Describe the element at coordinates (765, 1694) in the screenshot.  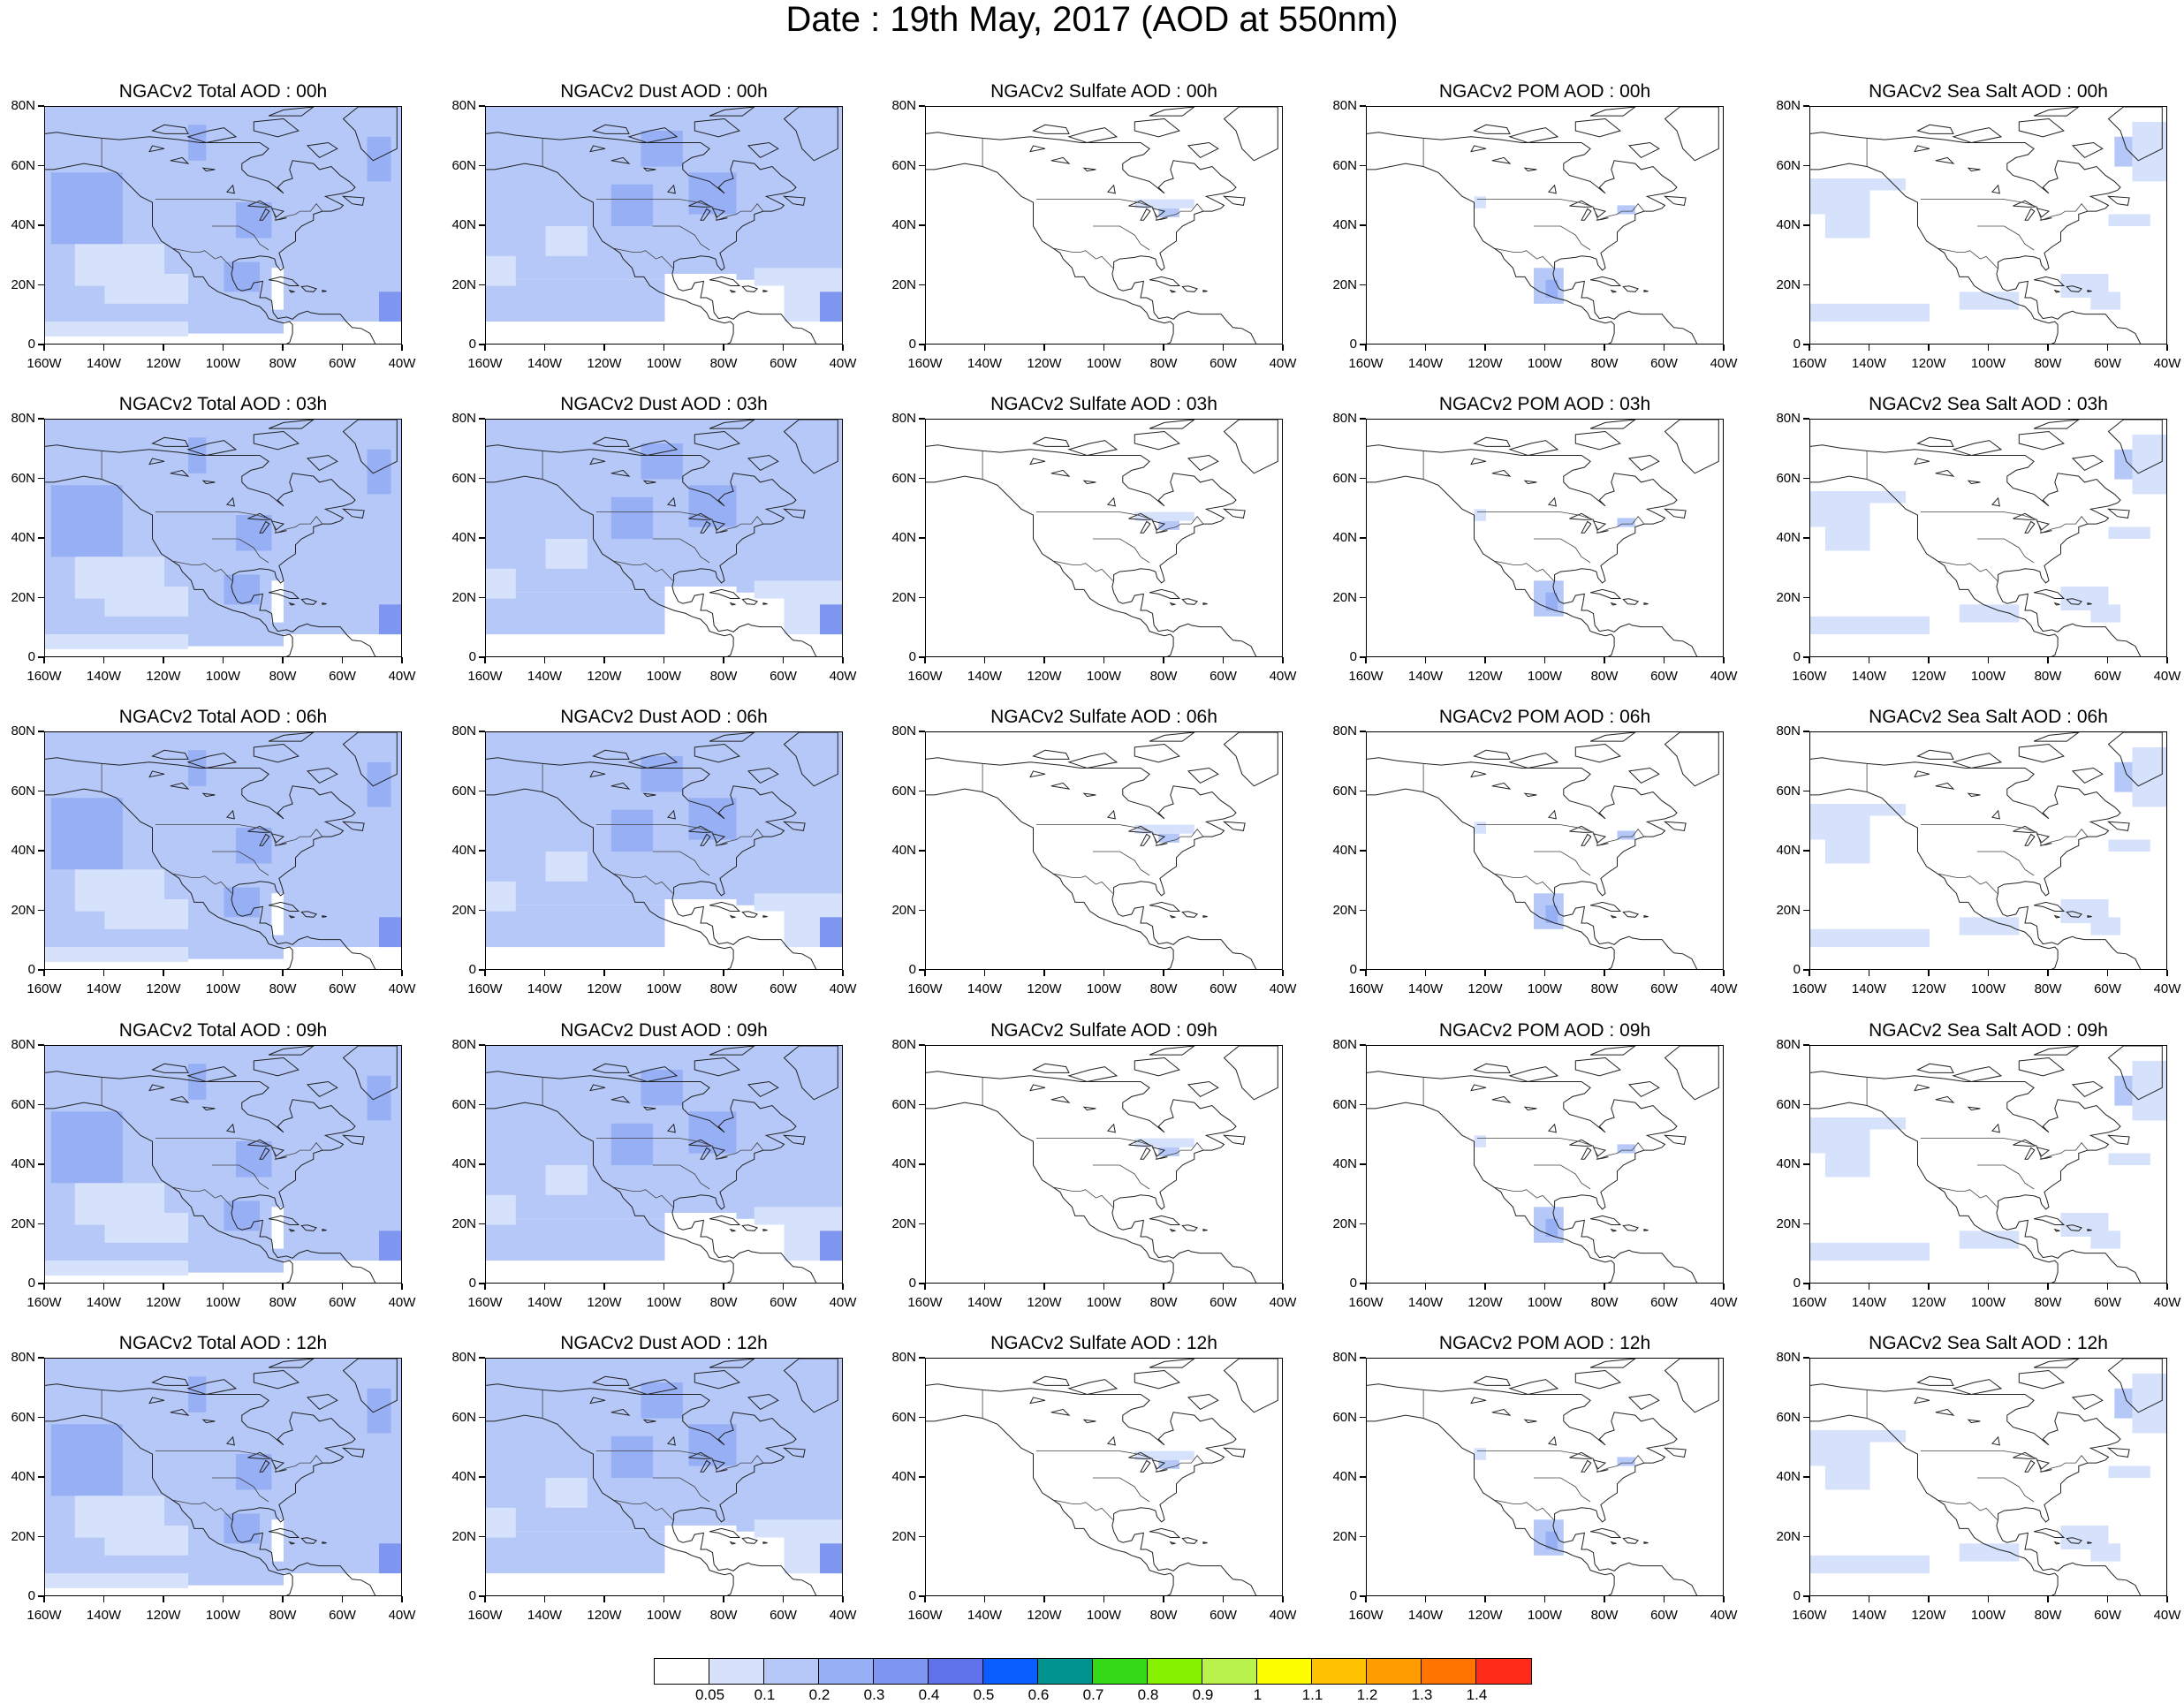
I see `colorbar-label: 0.1` at that location.